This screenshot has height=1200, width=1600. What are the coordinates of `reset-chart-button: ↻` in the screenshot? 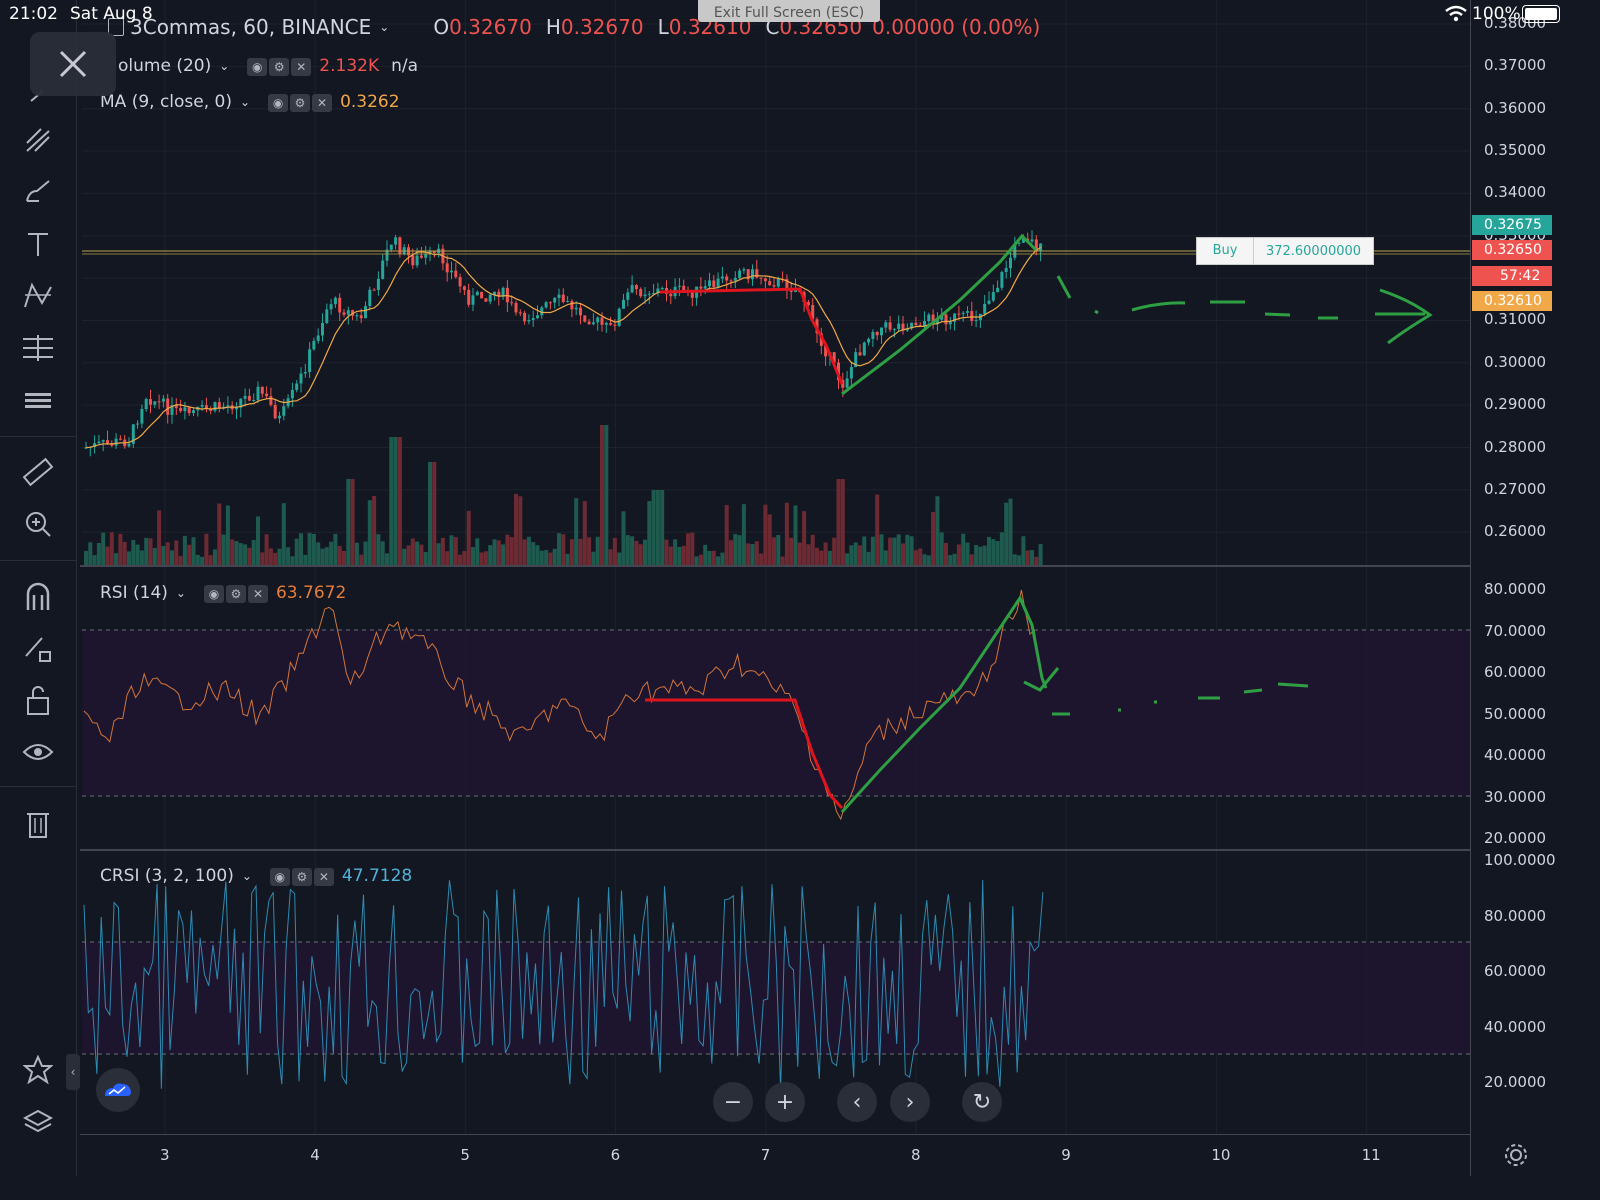 It's located at (982, 1102).